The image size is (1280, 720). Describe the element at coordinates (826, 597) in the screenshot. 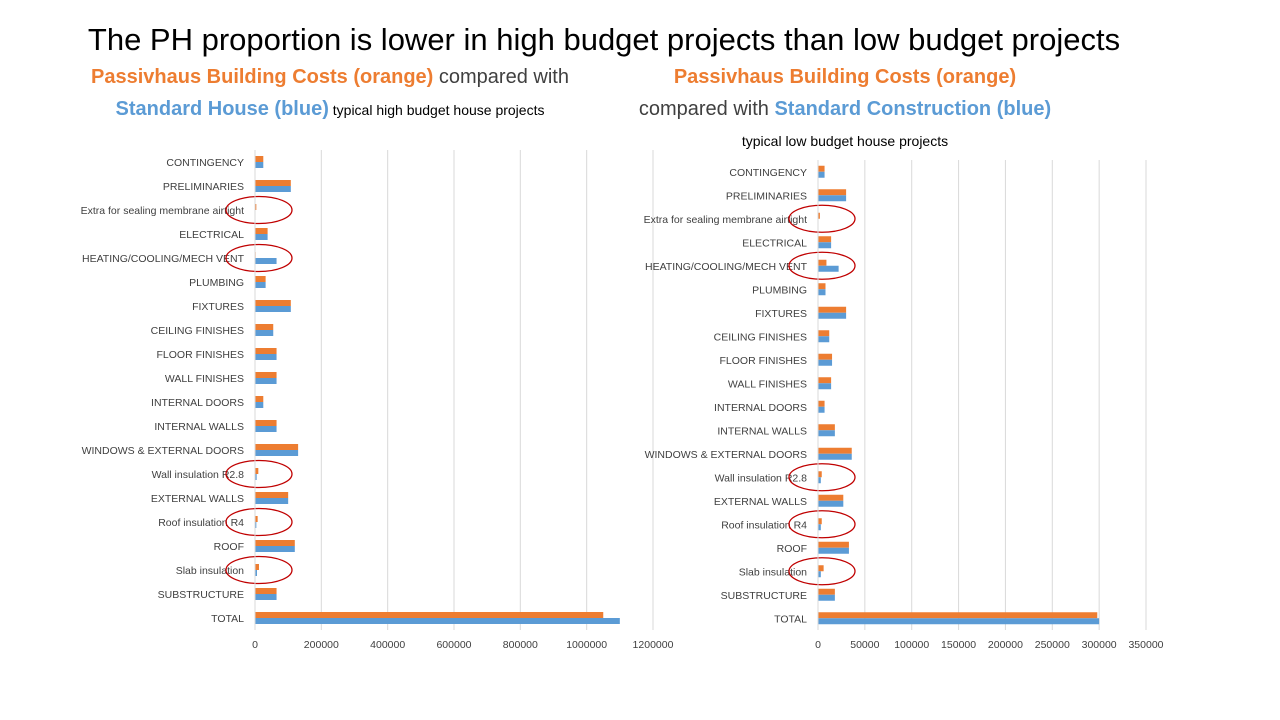

I see `right-bar-standard-substructure` at that location.